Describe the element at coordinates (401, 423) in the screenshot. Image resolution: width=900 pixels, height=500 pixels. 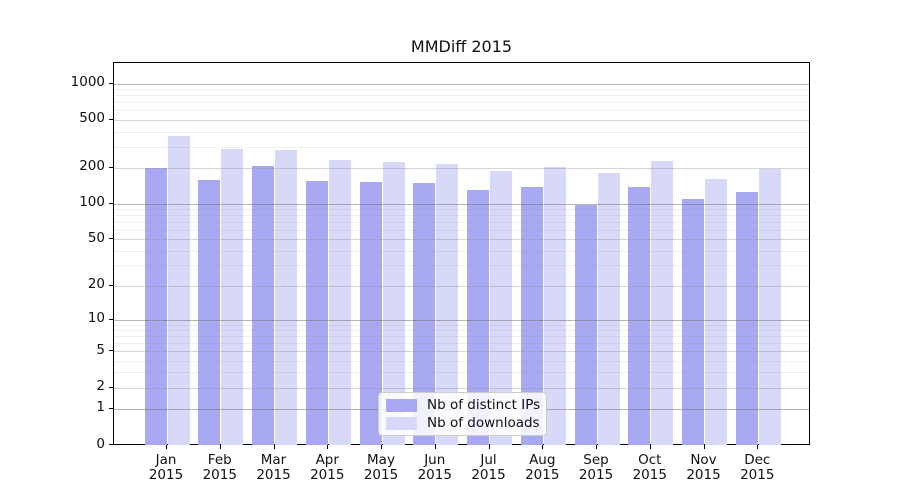
I see `legend-swatch-downloads` at that location.